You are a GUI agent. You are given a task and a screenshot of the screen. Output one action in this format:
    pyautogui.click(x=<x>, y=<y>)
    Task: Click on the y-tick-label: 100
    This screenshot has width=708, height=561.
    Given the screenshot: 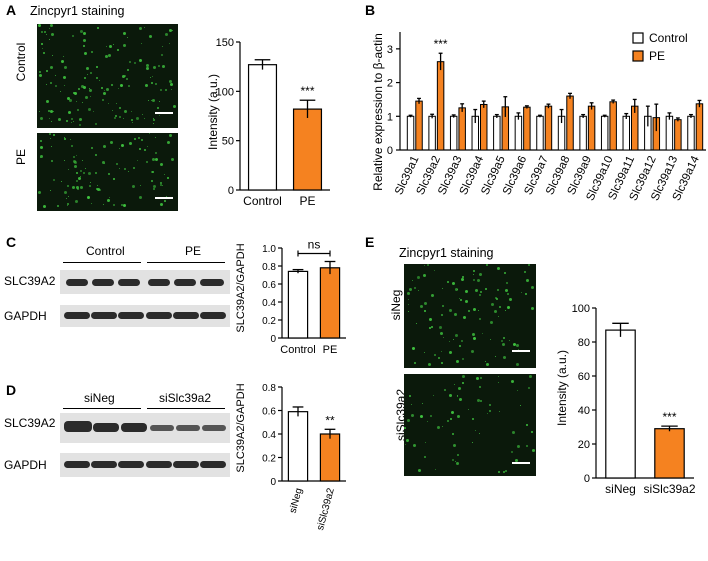 What is the action you would take?
    pyautogui.click(x=225, y=92)
    